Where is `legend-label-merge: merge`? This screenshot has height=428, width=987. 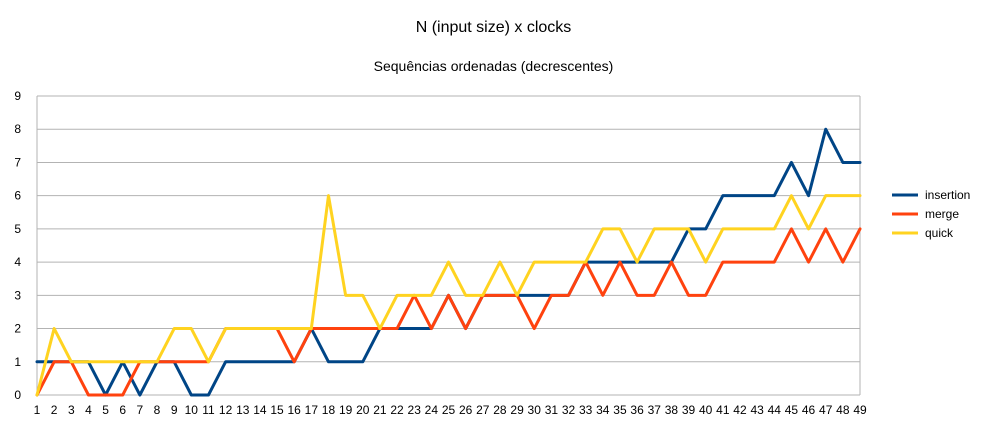
legend-label-merge: merge is located at coordinates (942, 214).